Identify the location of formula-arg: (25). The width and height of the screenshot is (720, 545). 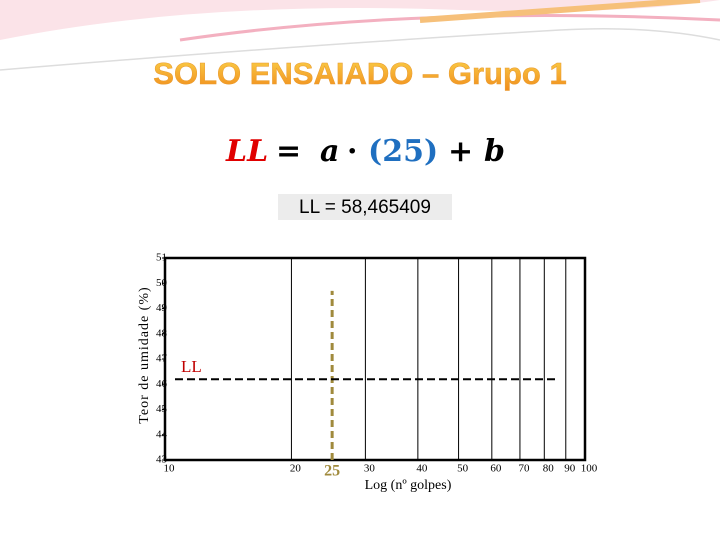
(403, 151).